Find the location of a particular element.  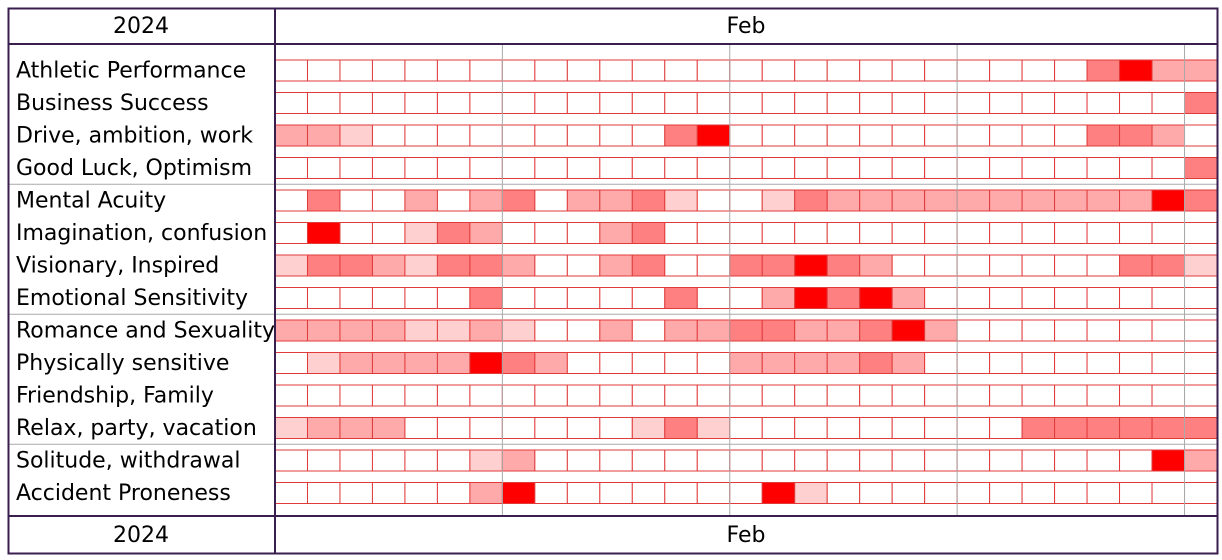

month-header: Feb is located at coordinates (746, 26).